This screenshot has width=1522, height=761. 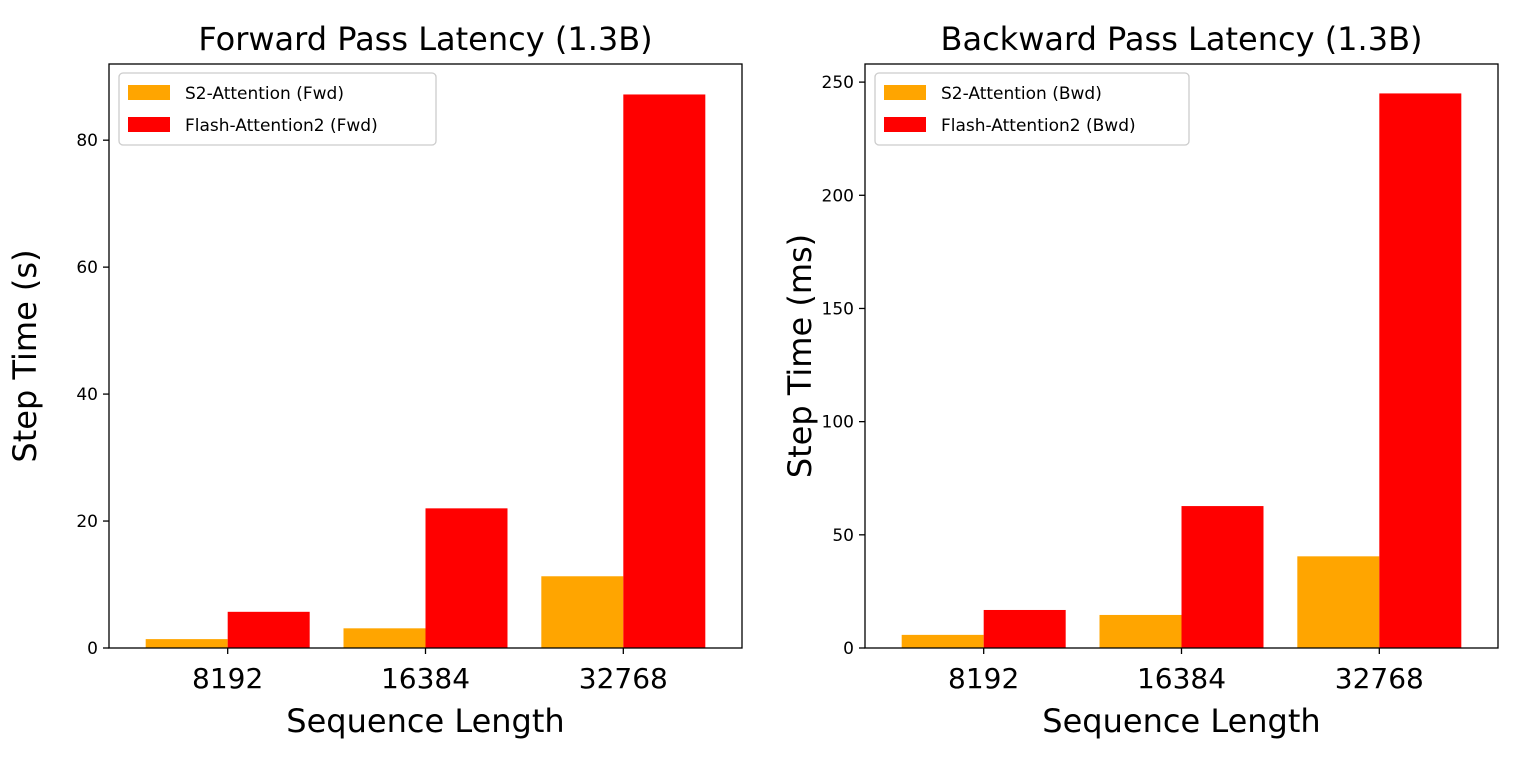 What do you see at coordinates (1181, 721) in the screenshot?
I see `backward-x-axis-label: Sequence Length` at bounding box center [1181, 721].